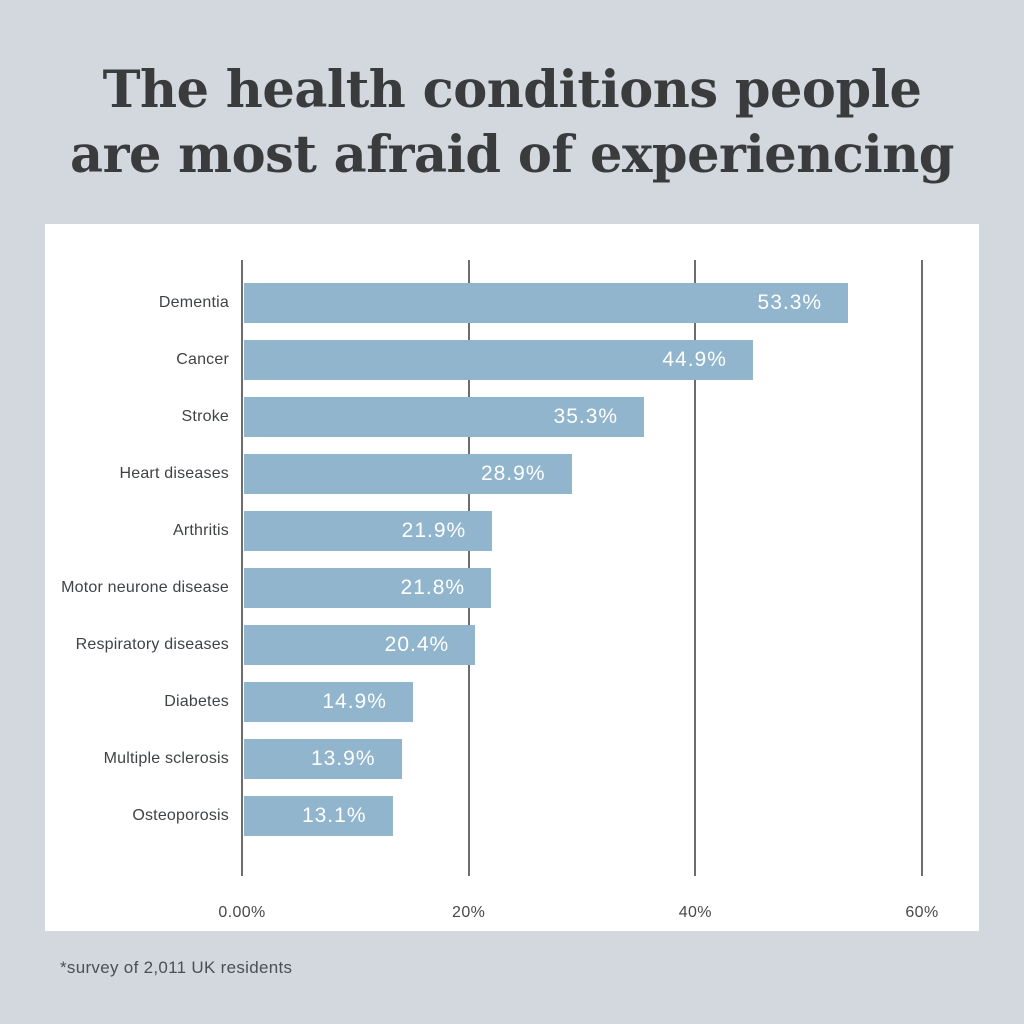  I want to click on bar-value-label: 13.9%, so click(343, 758).